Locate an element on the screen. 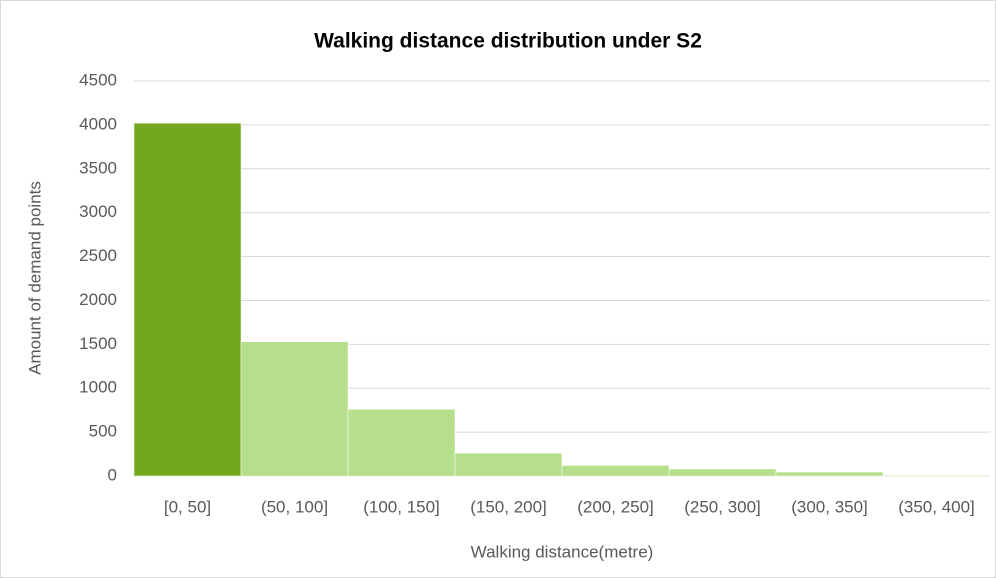 The image size is (996, 578). x-tick-label: (350, 400] is located at coordinates (936, 506).